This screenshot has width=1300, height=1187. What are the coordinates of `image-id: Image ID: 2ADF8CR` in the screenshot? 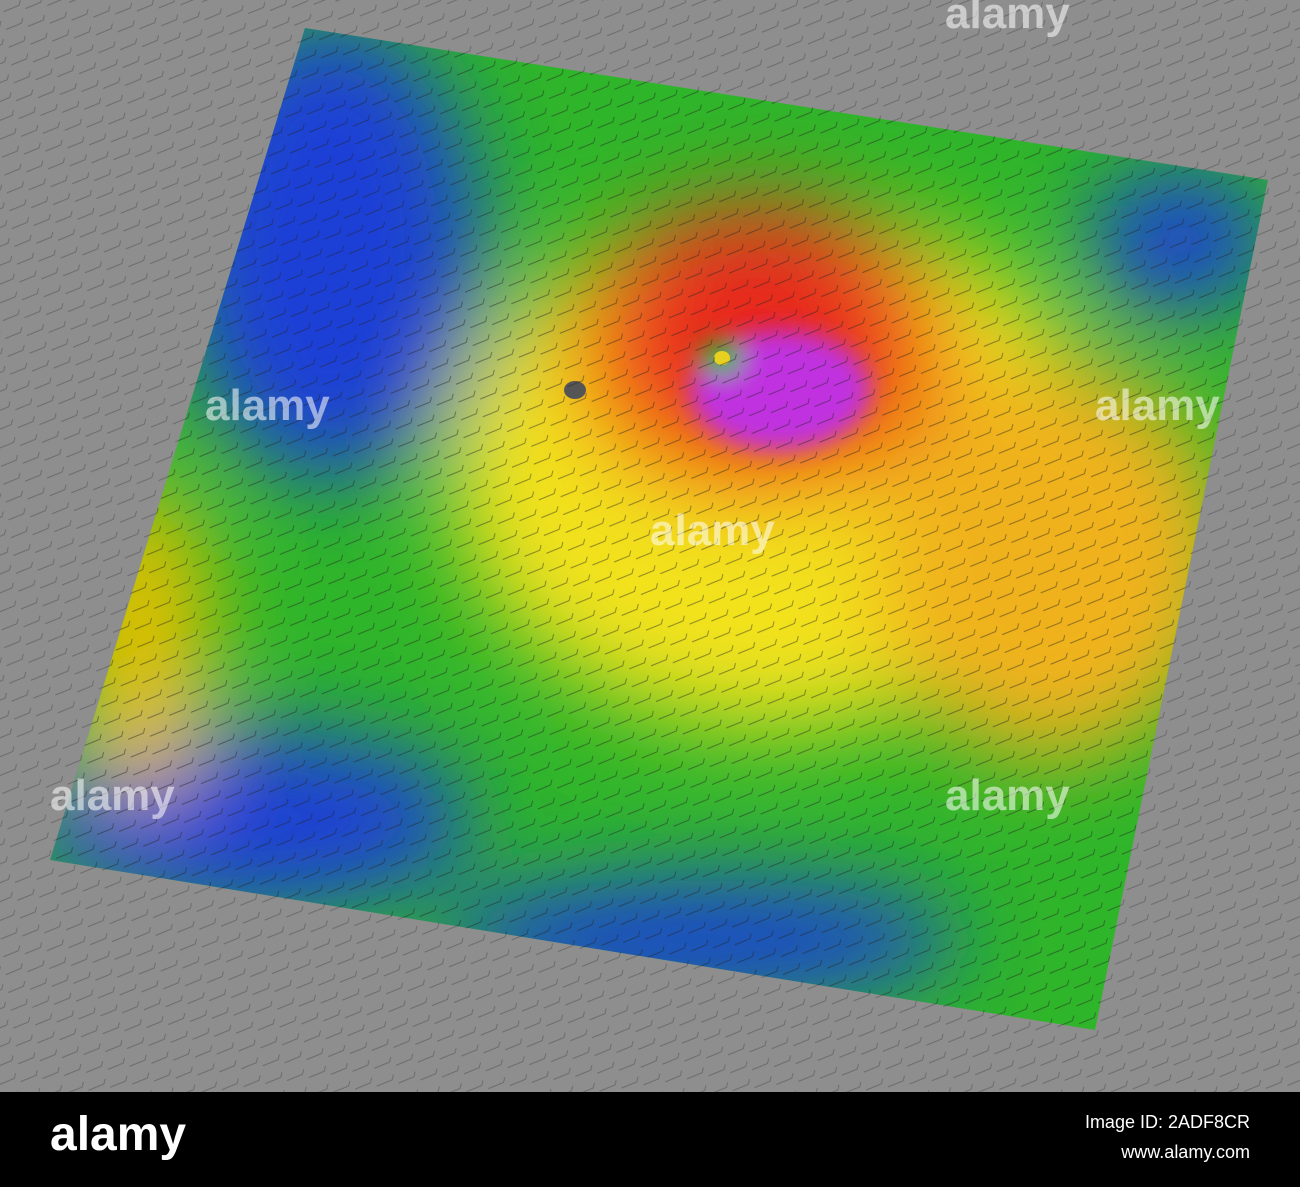 It's located at (1167, 1122).